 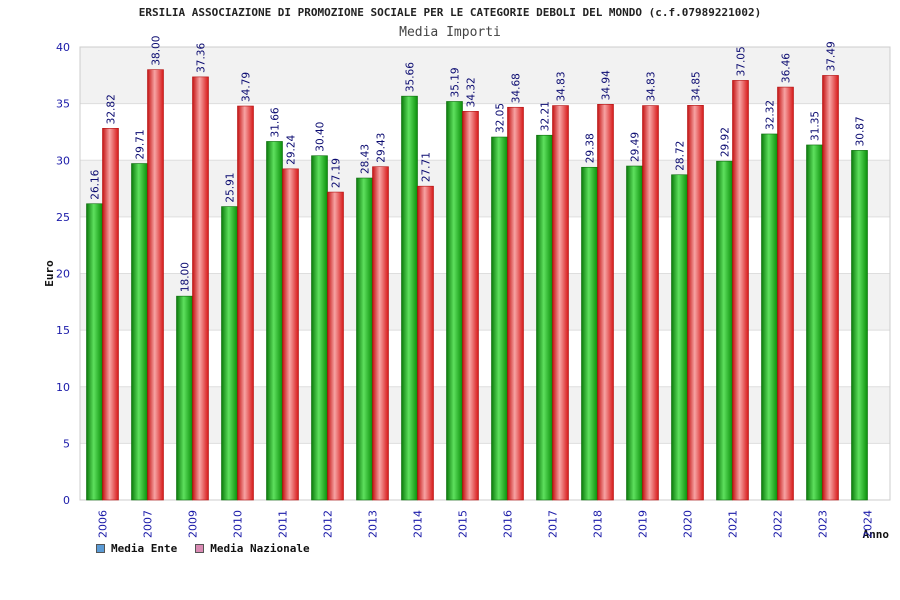 What do you see at coordinates (141, 144) in the screenshot?
I see `data-label: 29.71` at bounding box center [141, 144].